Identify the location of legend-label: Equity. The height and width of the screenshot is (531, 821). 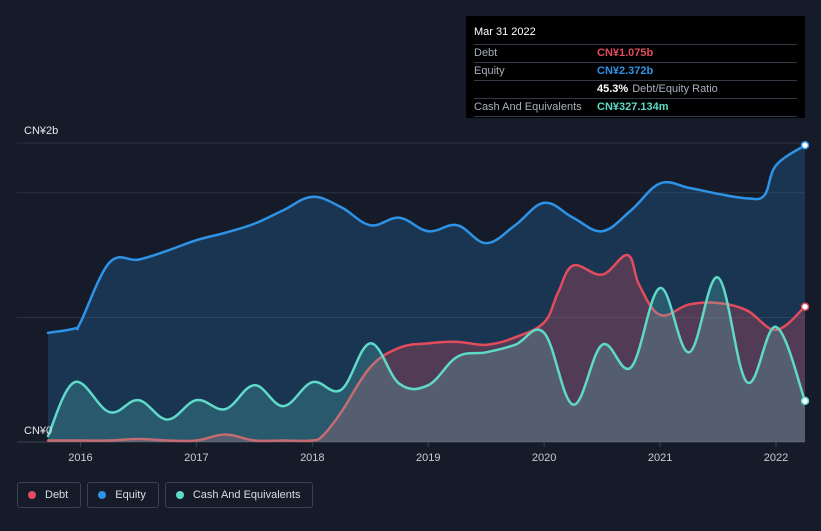
(130, 495).